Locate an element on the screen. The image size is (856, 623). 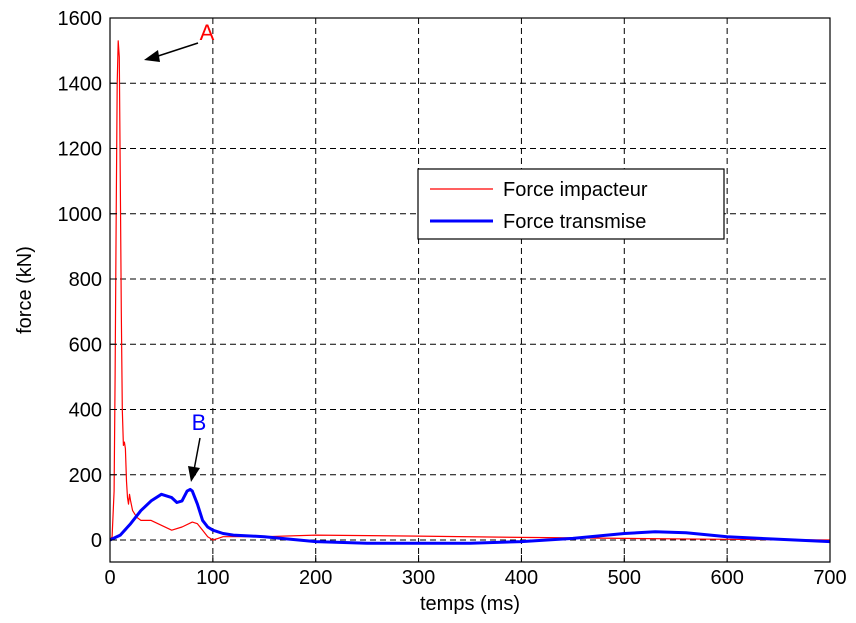
legend-box is located at coordinates (571, 204).